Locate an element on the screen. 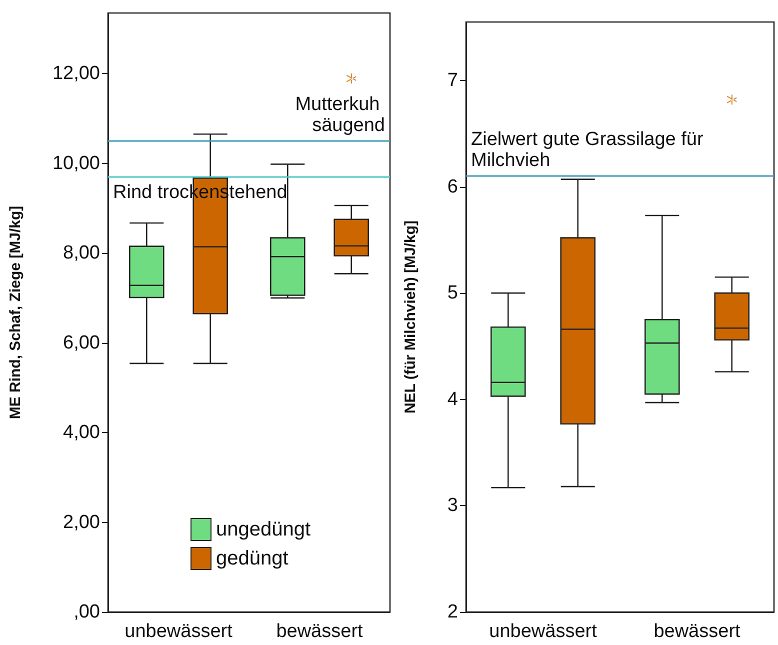  ref-line-label: Zielwert gute Grassilage für Milchvieh is located at coordinates (590, 150).